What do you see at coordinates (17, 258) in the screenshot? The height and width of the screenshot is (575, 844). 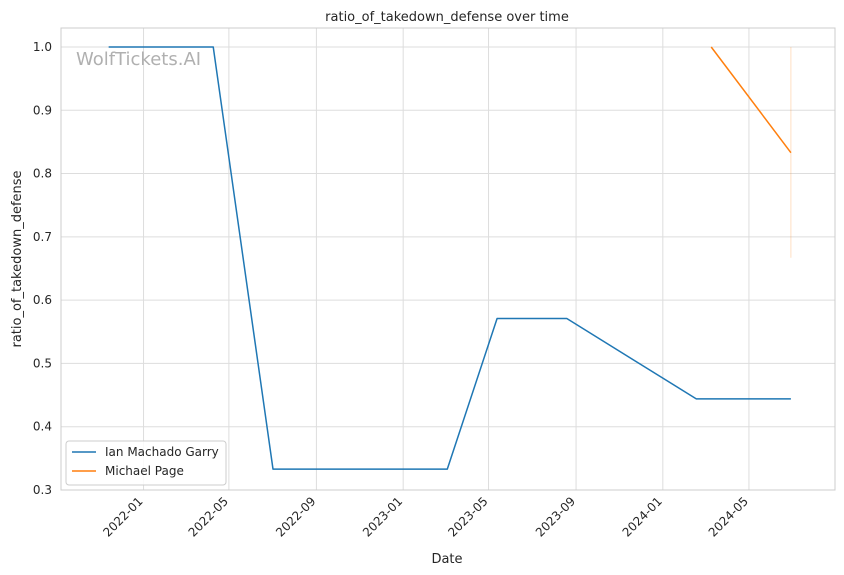 I see `y-axis-label: ratio_of_takedown_defense` at bounding box center [17, 258].